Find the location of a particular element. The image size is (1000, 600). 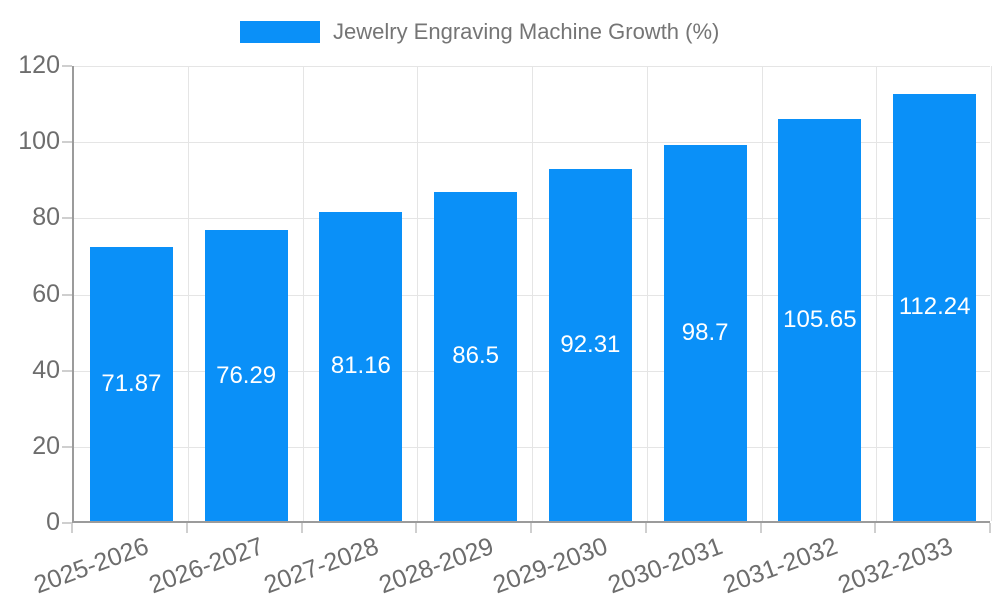

bar: 105.65 is located at coordinates (820, 319).